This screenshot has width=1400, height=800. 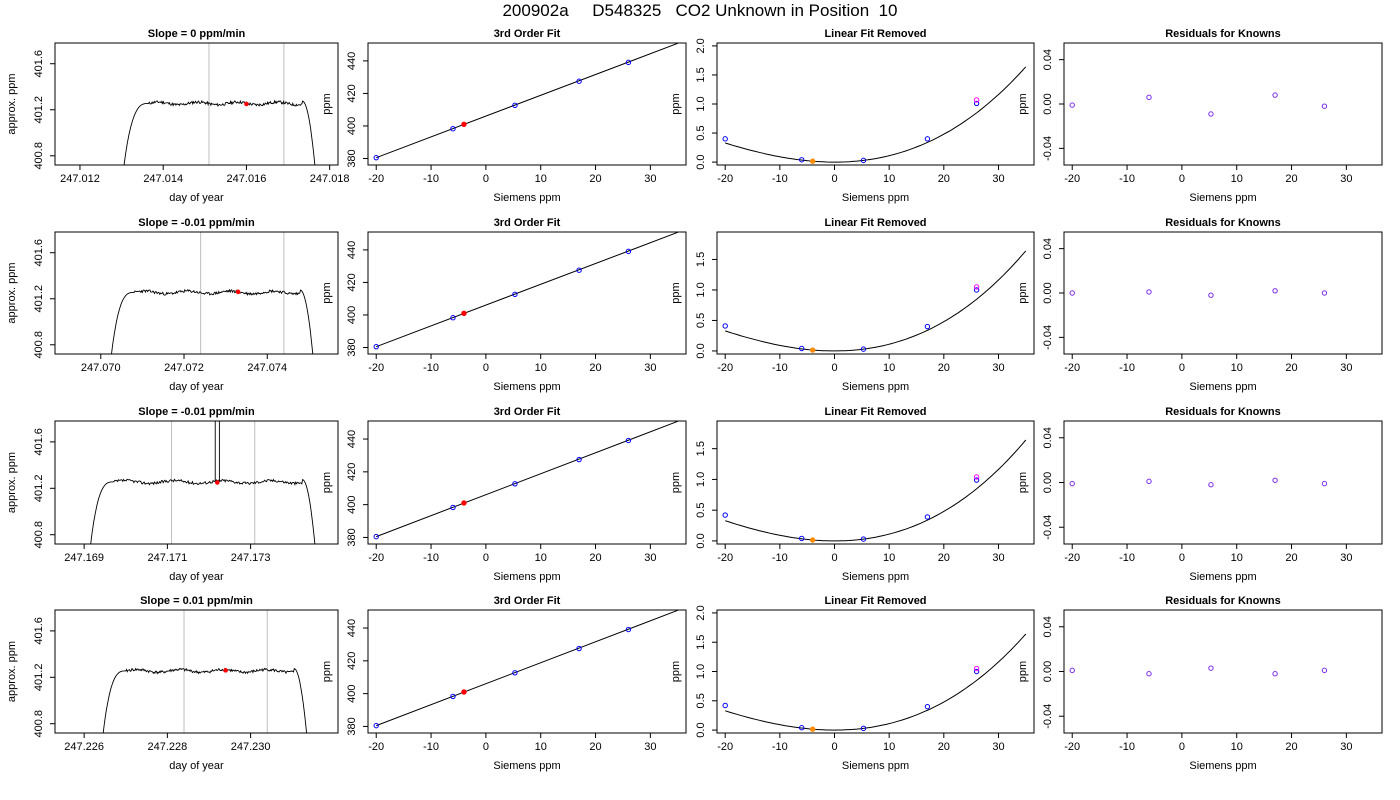 What do you see at coordinates (196, 223) in the screenshot?
I see `panel-title: Slope = -0.01 ppm/min` at bounding box center [196, 223].